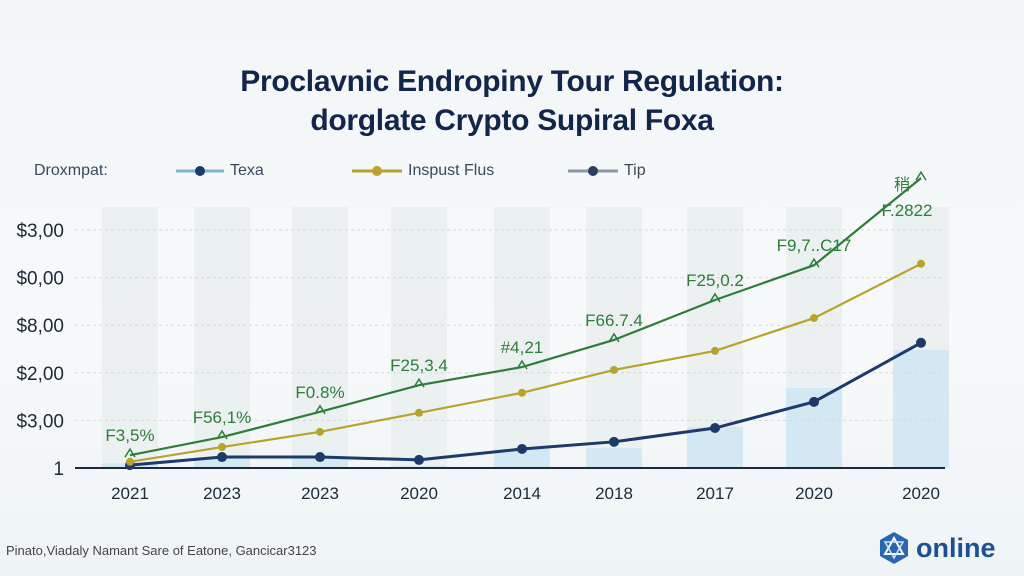  Describe the element at coordinates (319, 392) in the screenshot. I see `data-label: F0.8%` at that location.